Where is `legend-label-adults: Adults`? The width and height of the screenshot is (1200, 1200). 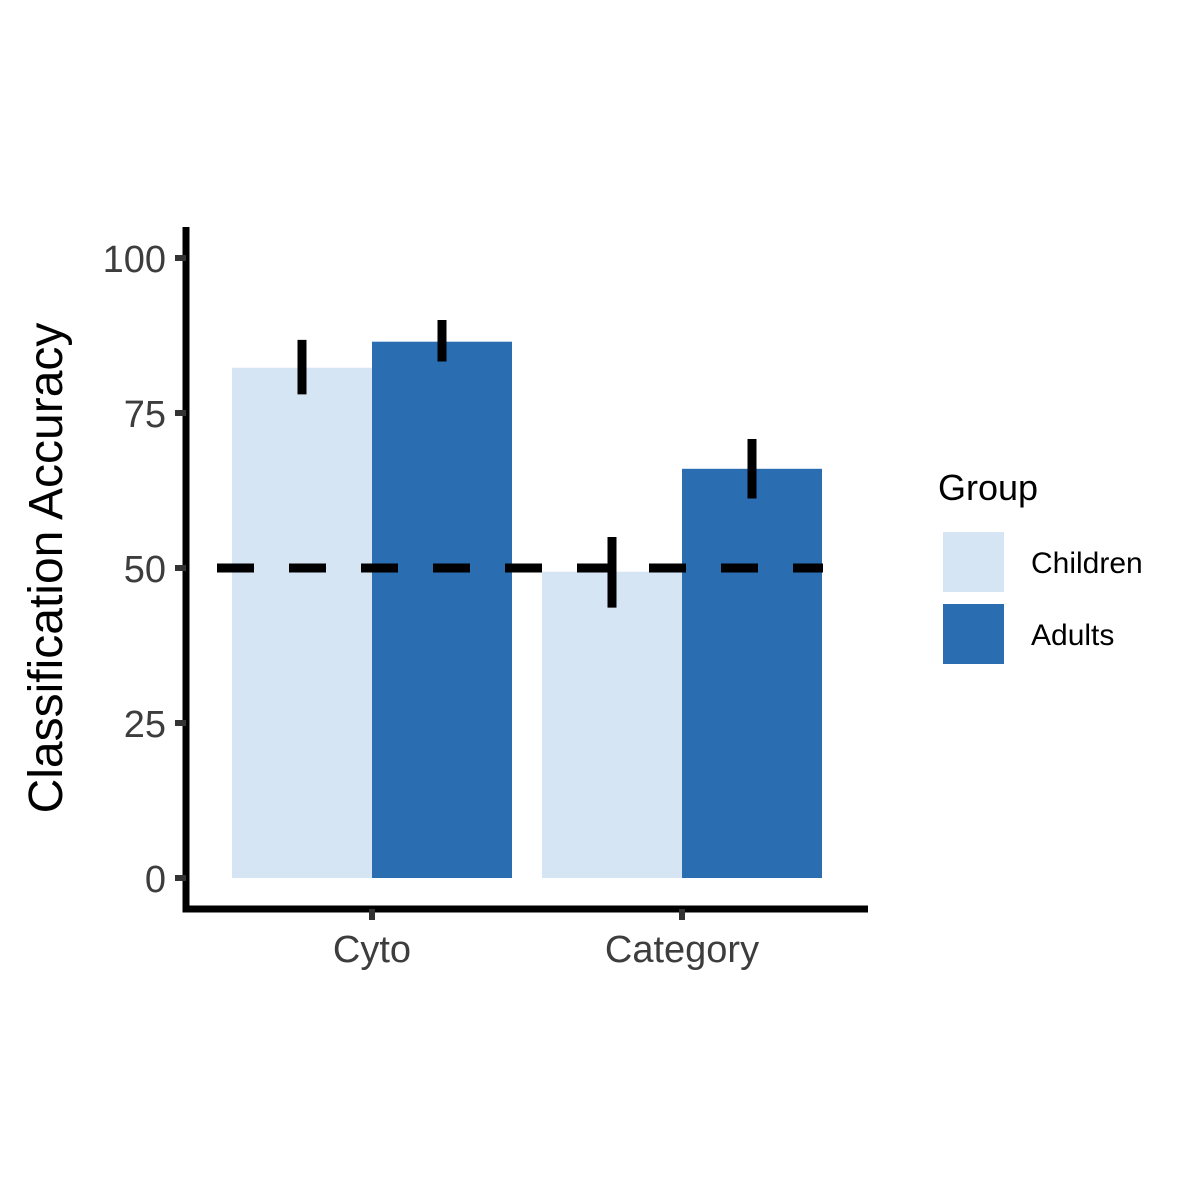
legend-label-adults: Adults is located at coordinates (1072, 635).